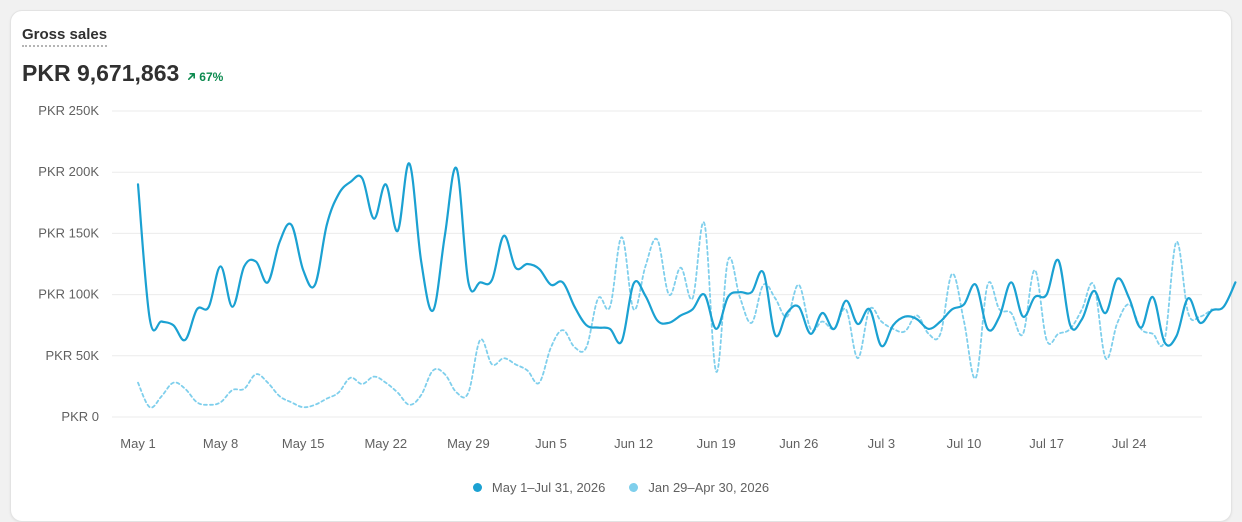  I want to click on legend-dot-previous, so click(634, 487).